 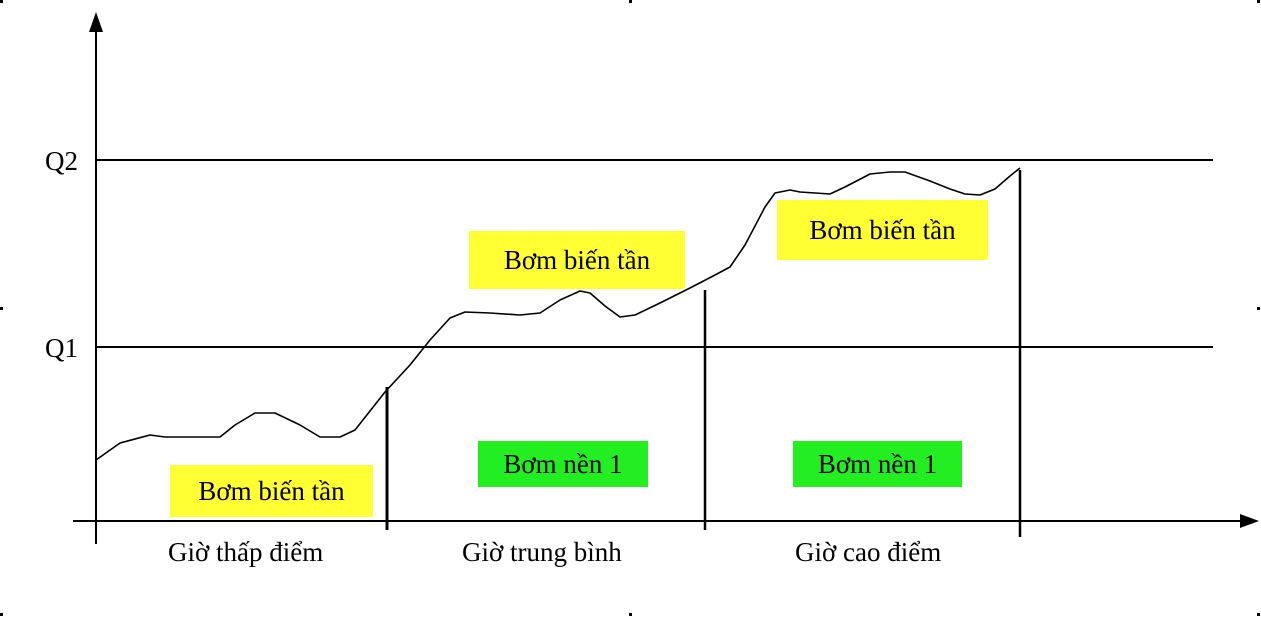 What do you see at coordinates (542, 552) in the screenshot?
I see `period-label-normal: Giờ trung bình` at bounding box center [542, 552].